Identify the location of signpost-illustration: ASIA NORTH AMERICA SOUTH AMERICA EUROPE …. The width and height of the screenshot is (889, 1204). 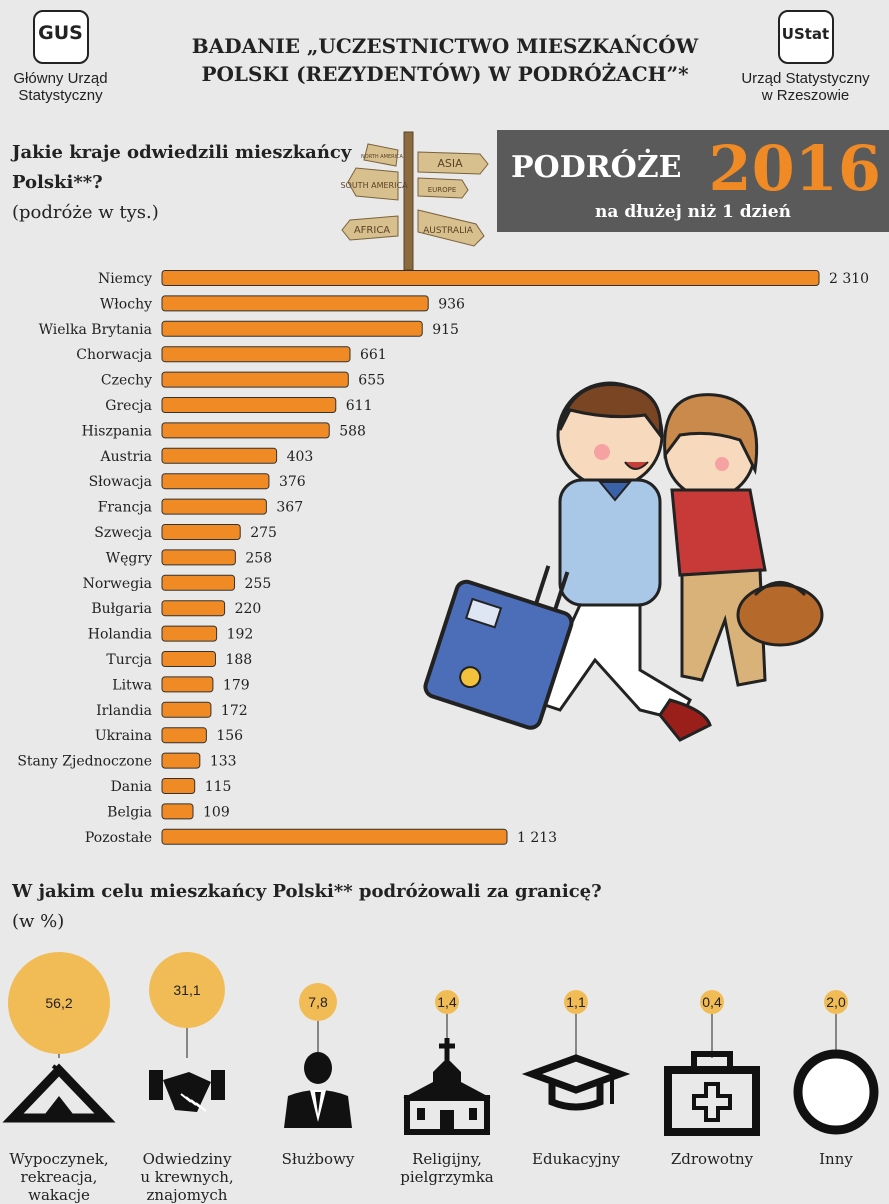
(414, 201).